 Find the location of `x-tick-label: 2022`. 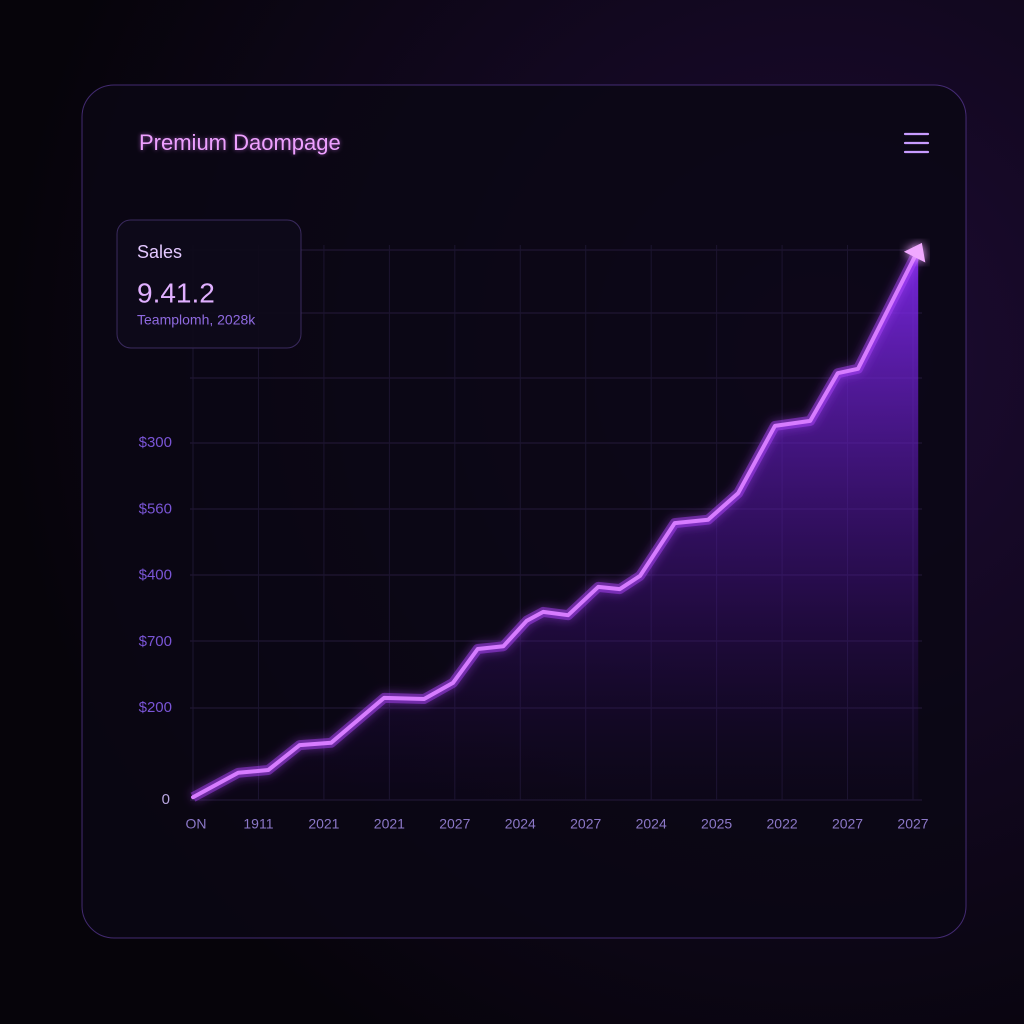

x-tick-label: 2022 is located at coordinates (782, 824).